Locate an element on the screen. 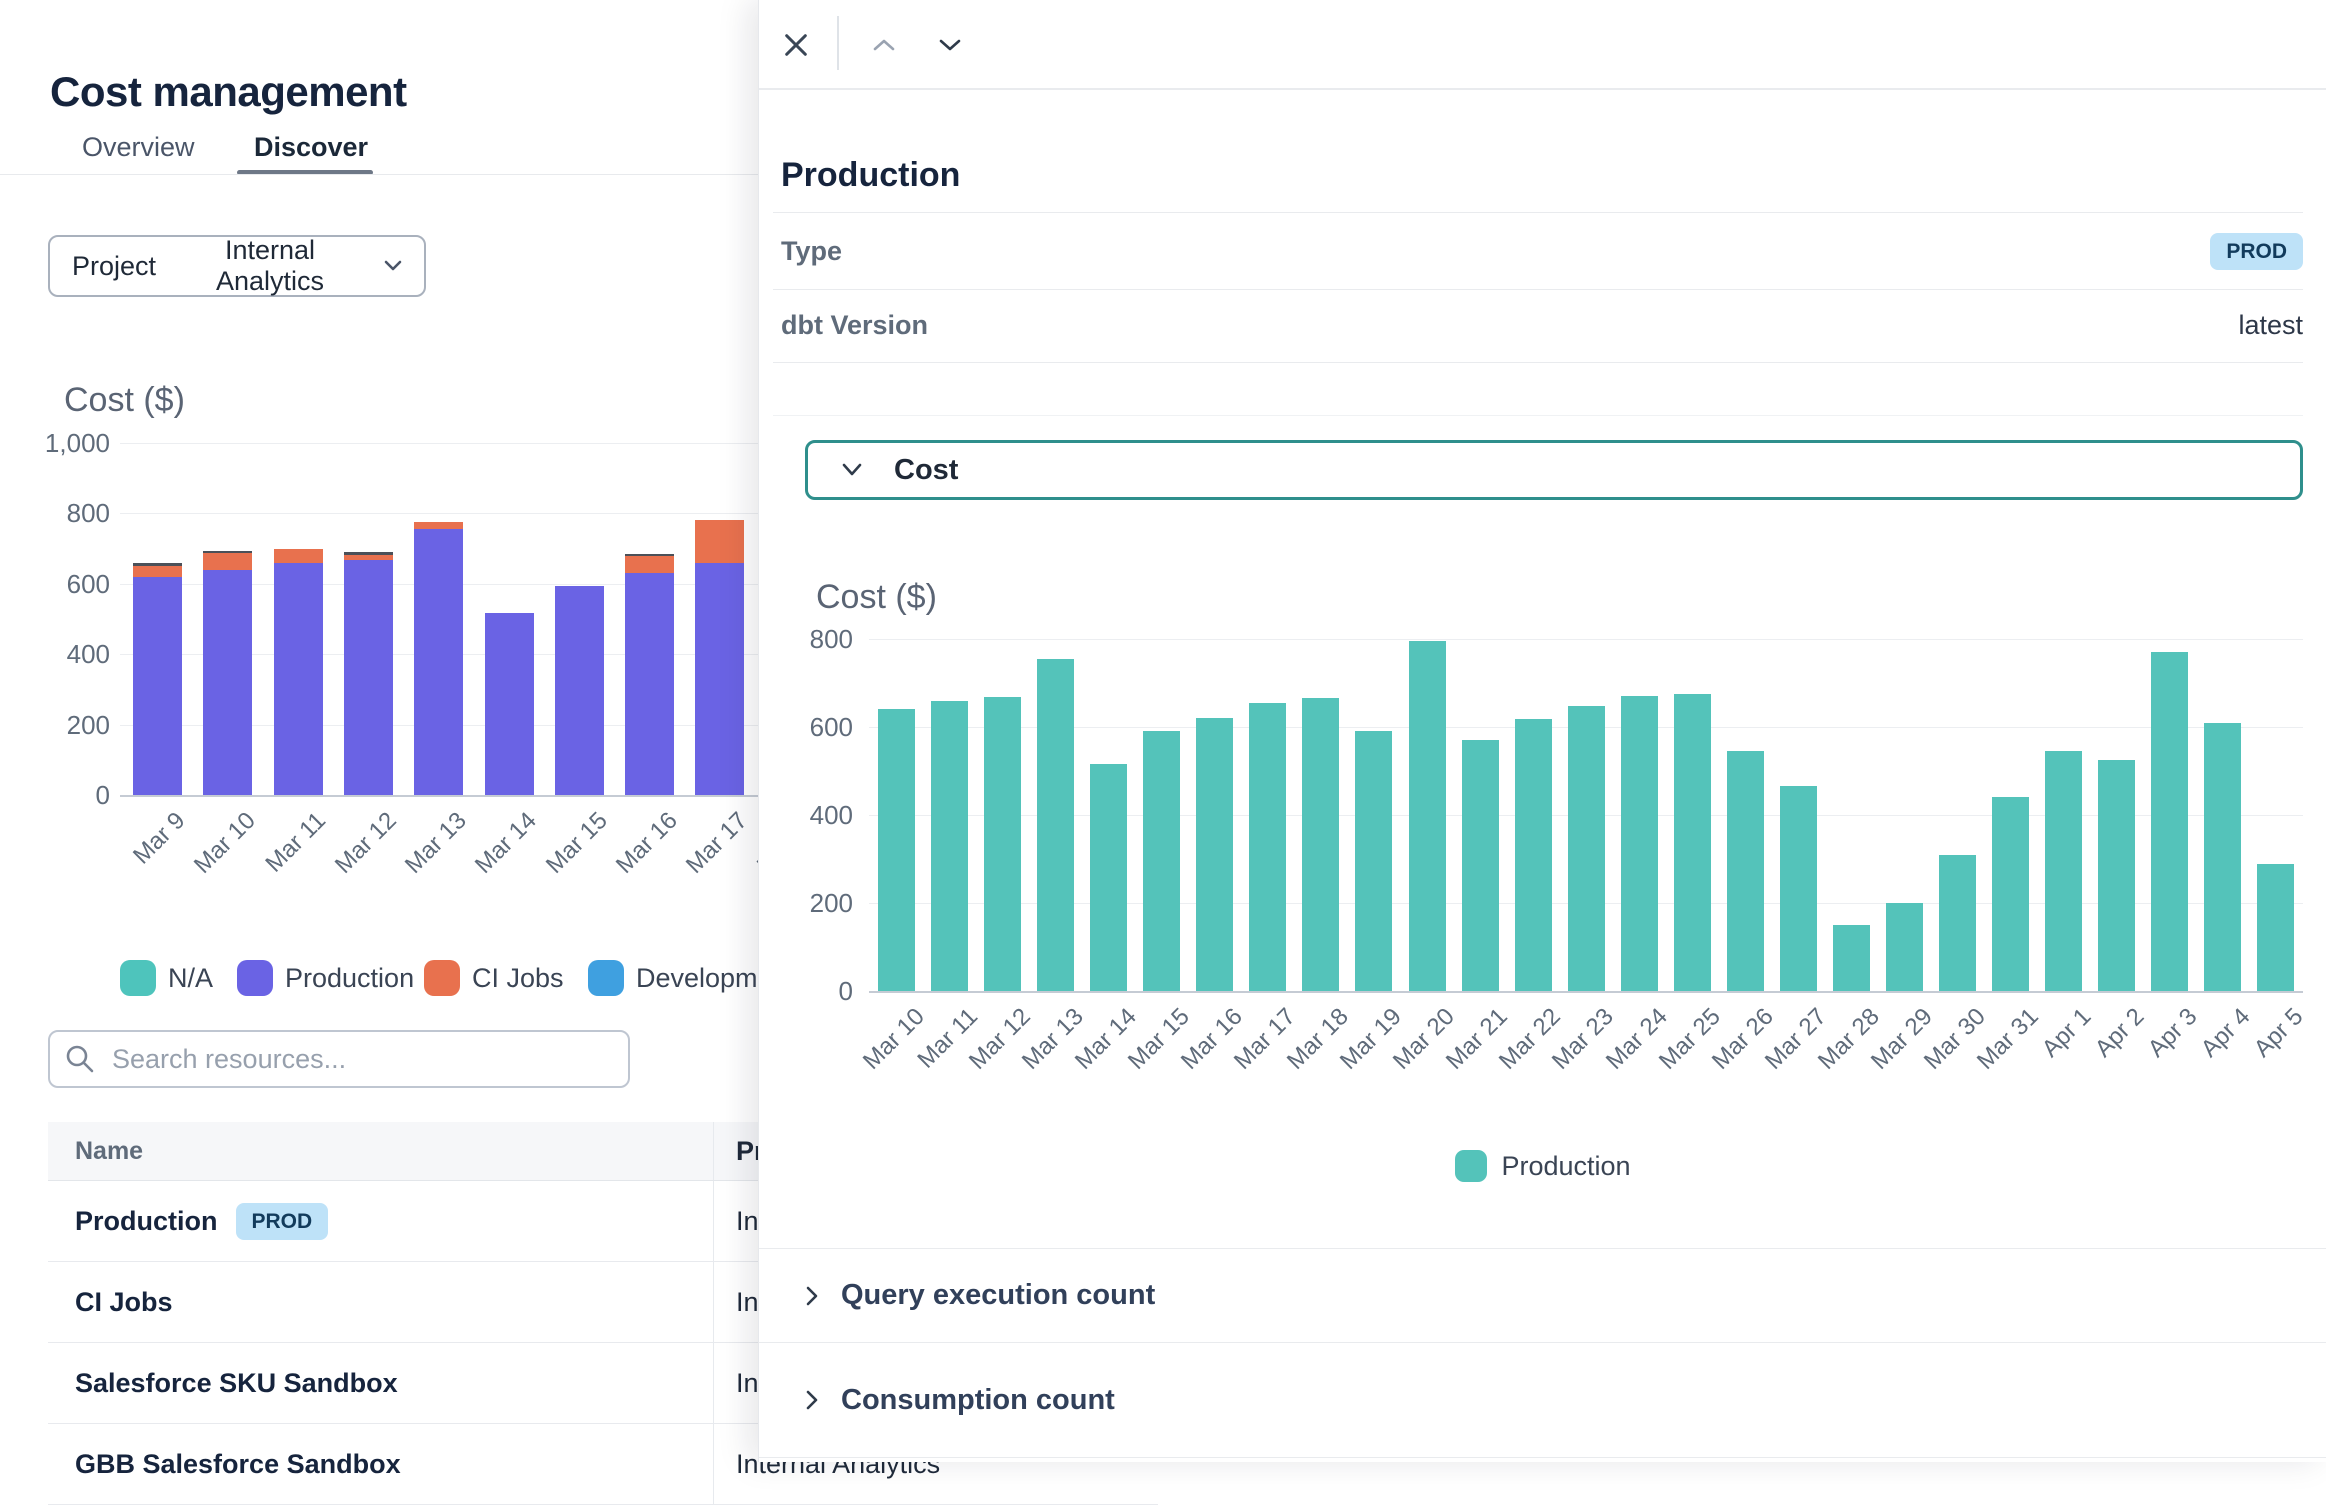  y-axis-tick: 0 is located at coordinates (845, 991).